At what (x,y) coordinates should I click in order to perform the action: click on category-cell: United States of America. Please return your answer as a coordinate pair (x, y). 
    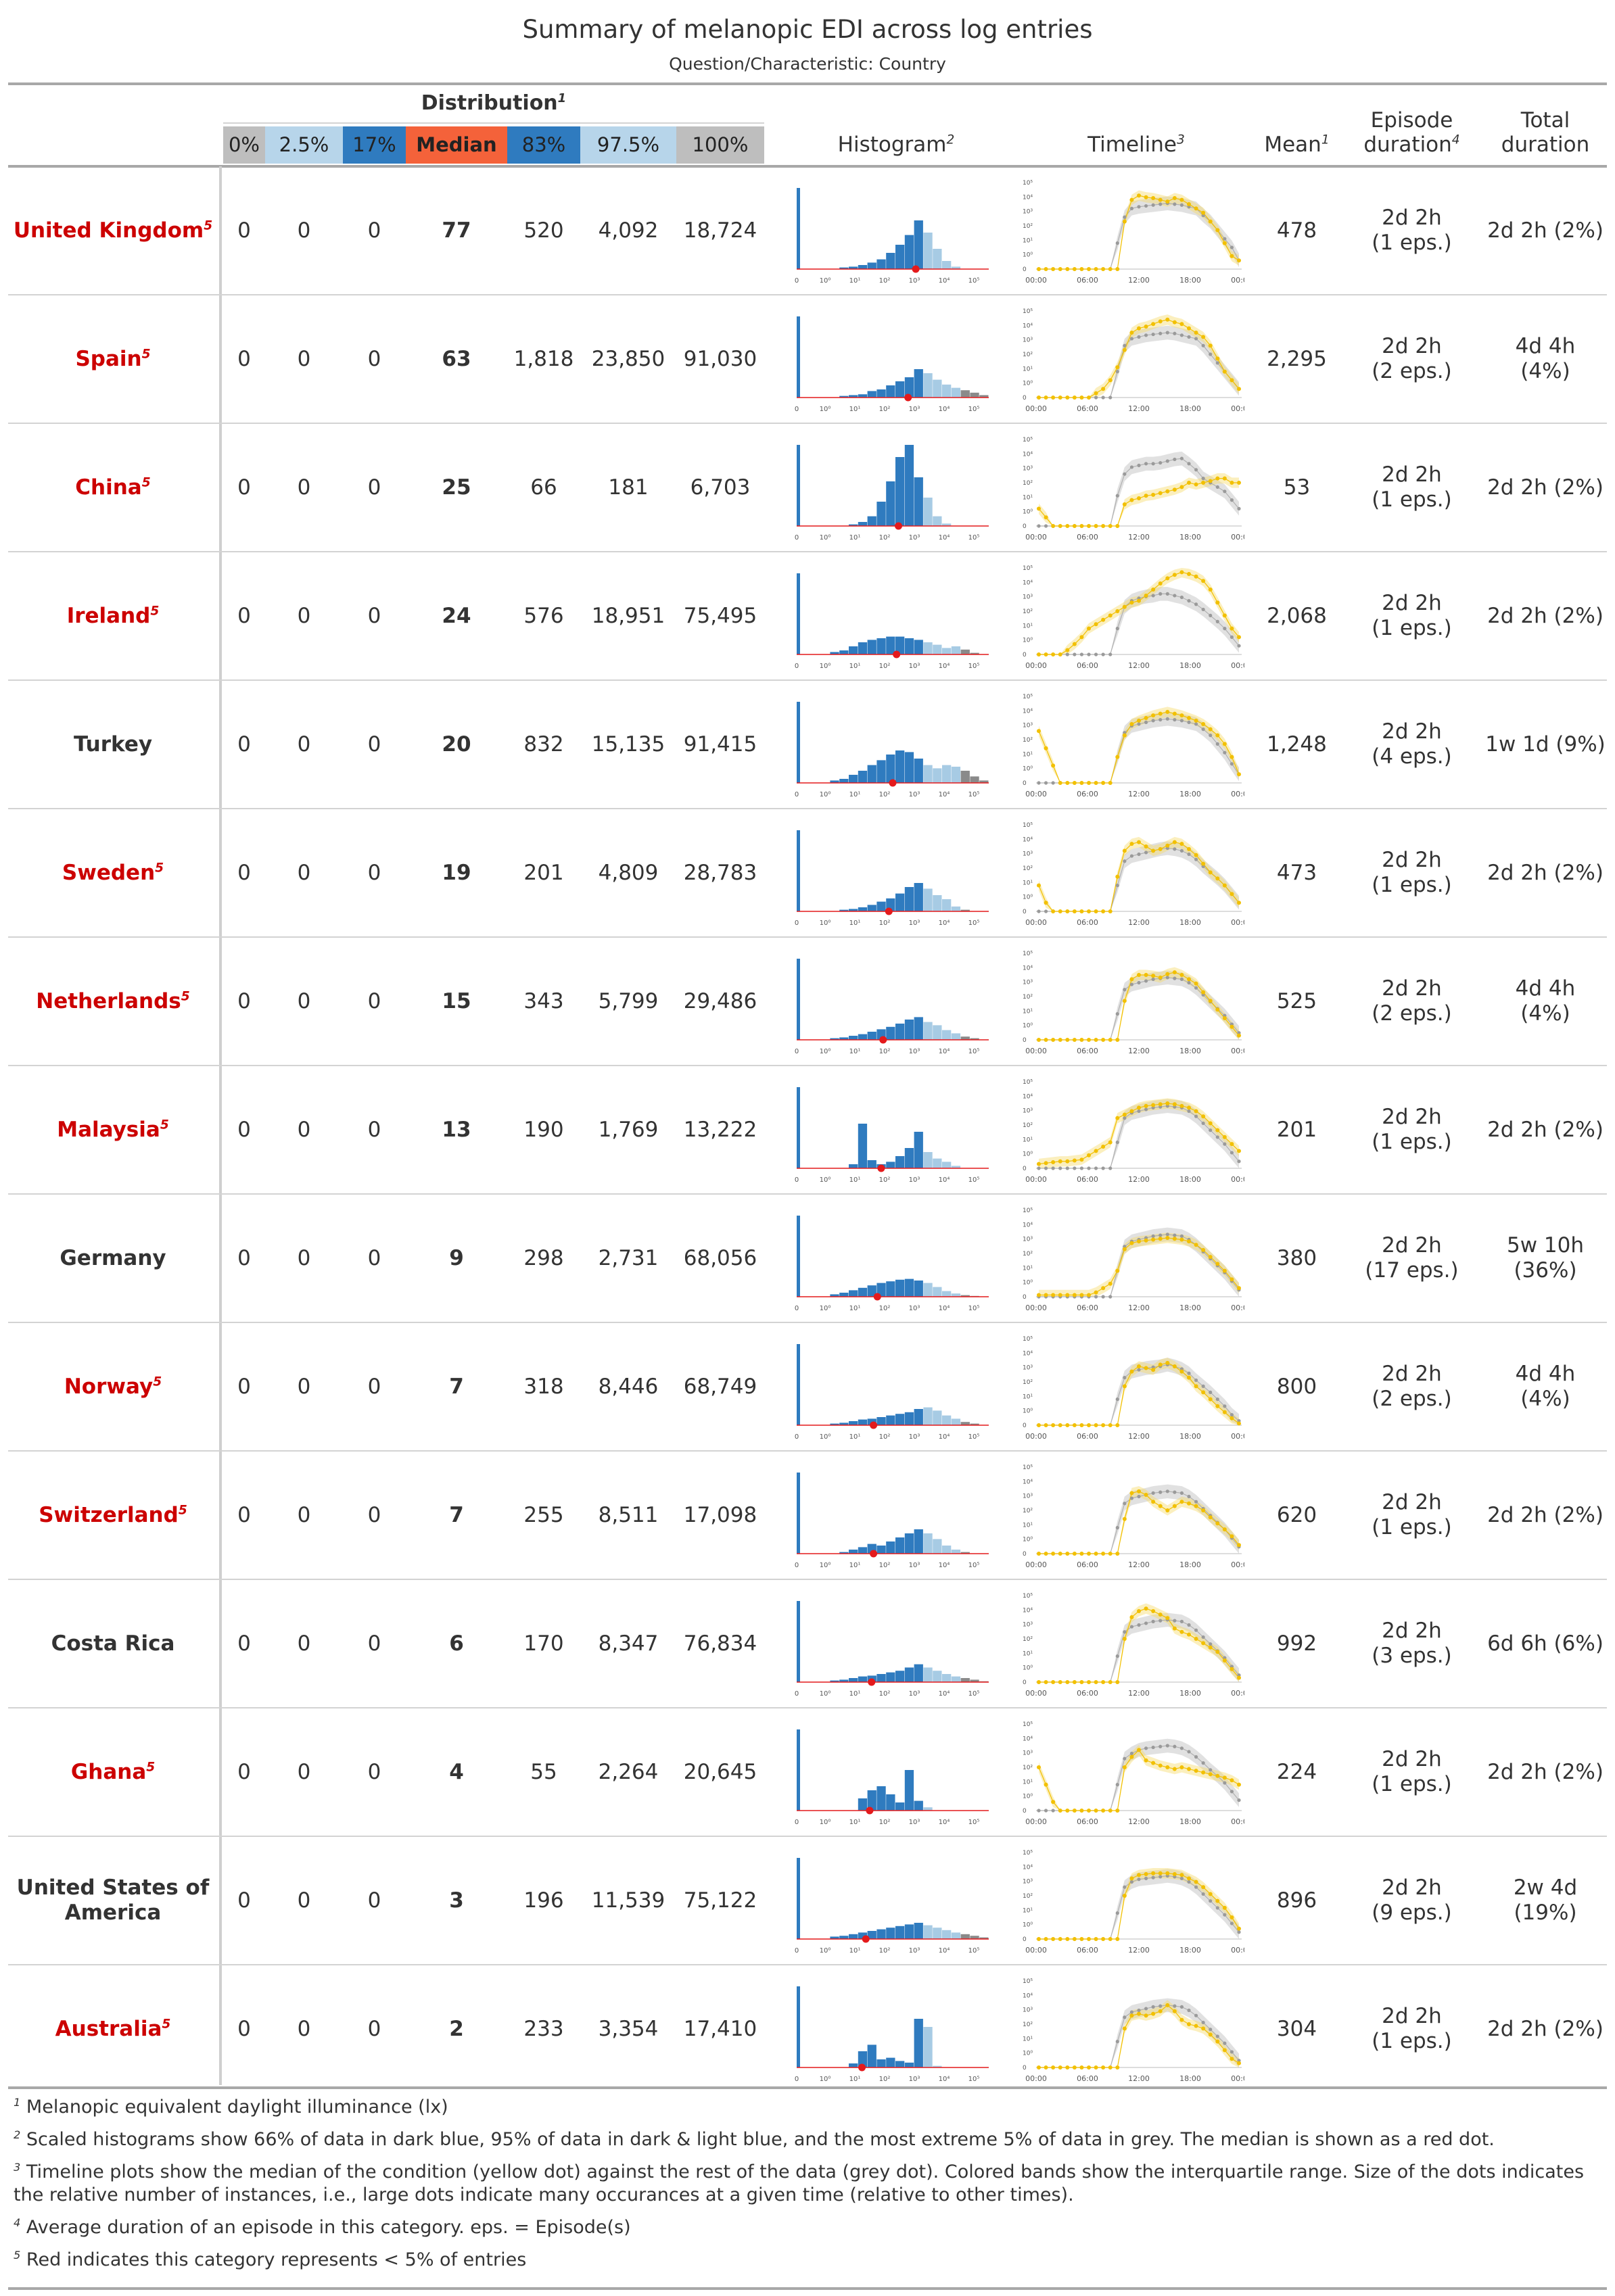
    Looking at the image, I should click on (113, 1900).